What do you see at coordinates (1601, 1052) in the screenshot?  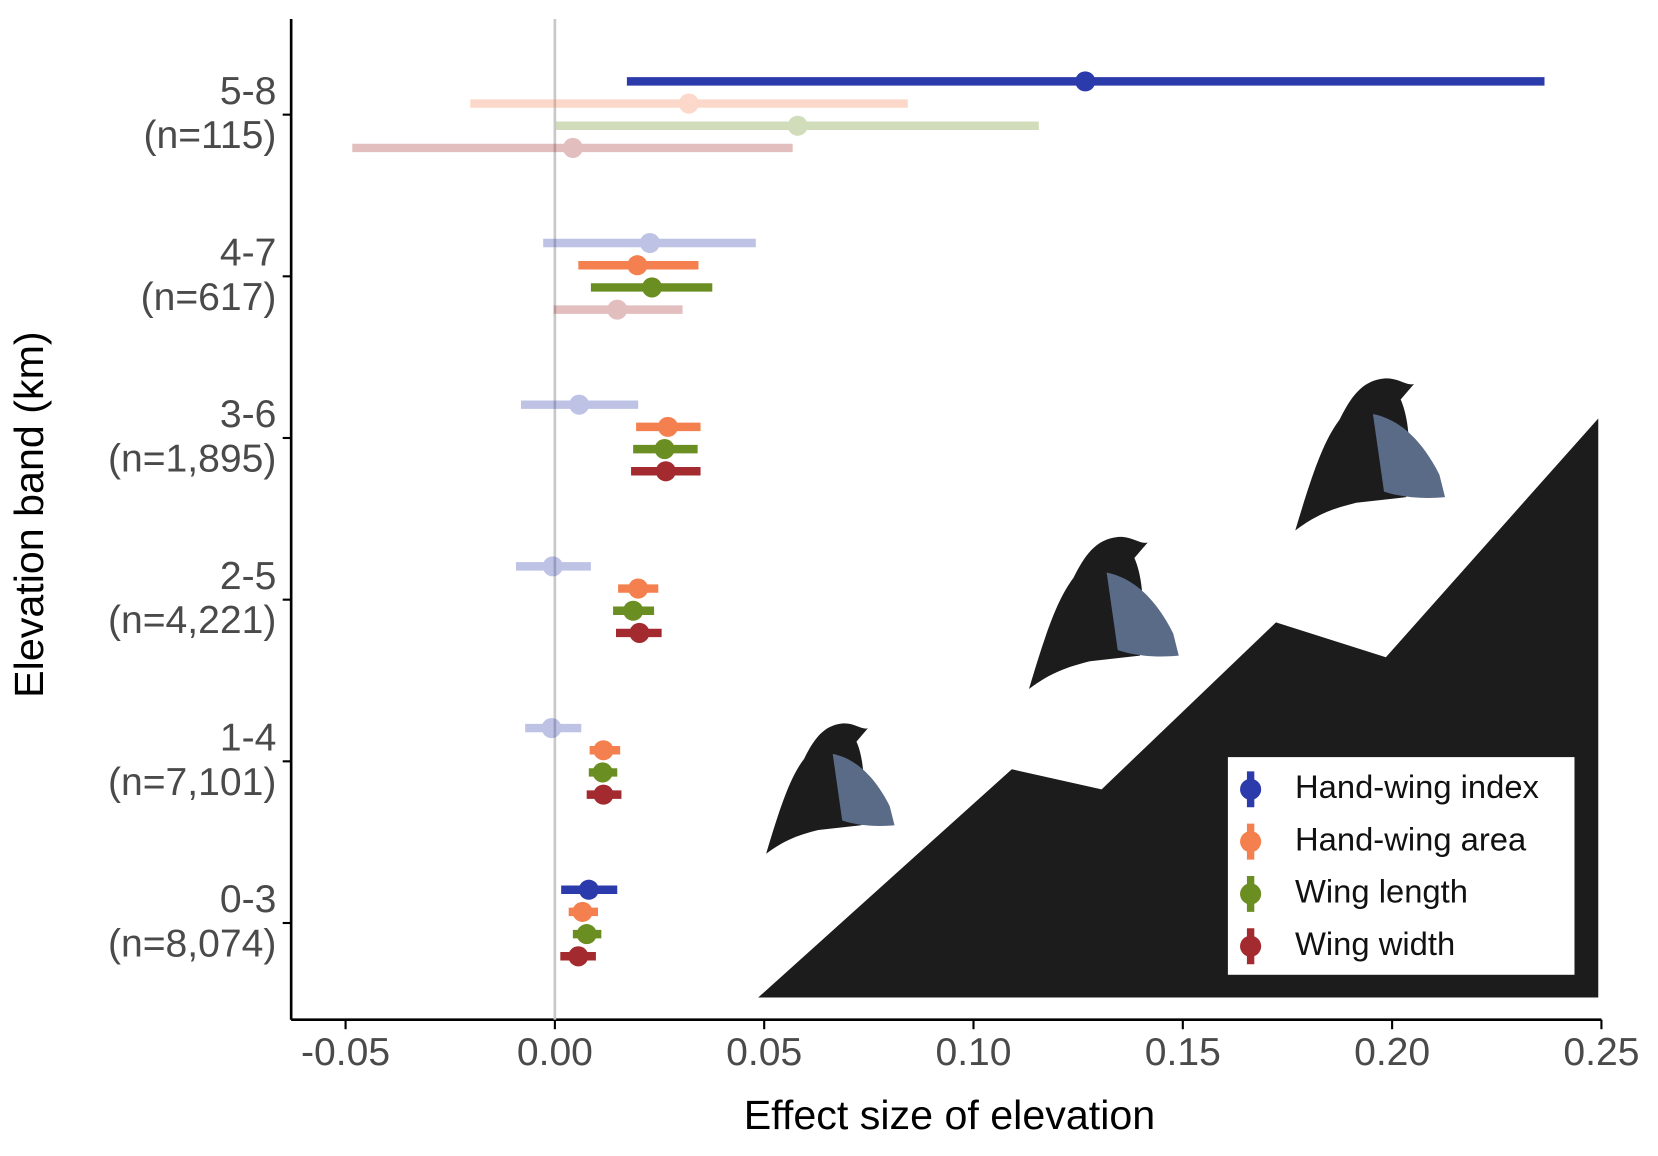 I see `x-tick-label: 0.25` at bounding box center [1601, 1052].